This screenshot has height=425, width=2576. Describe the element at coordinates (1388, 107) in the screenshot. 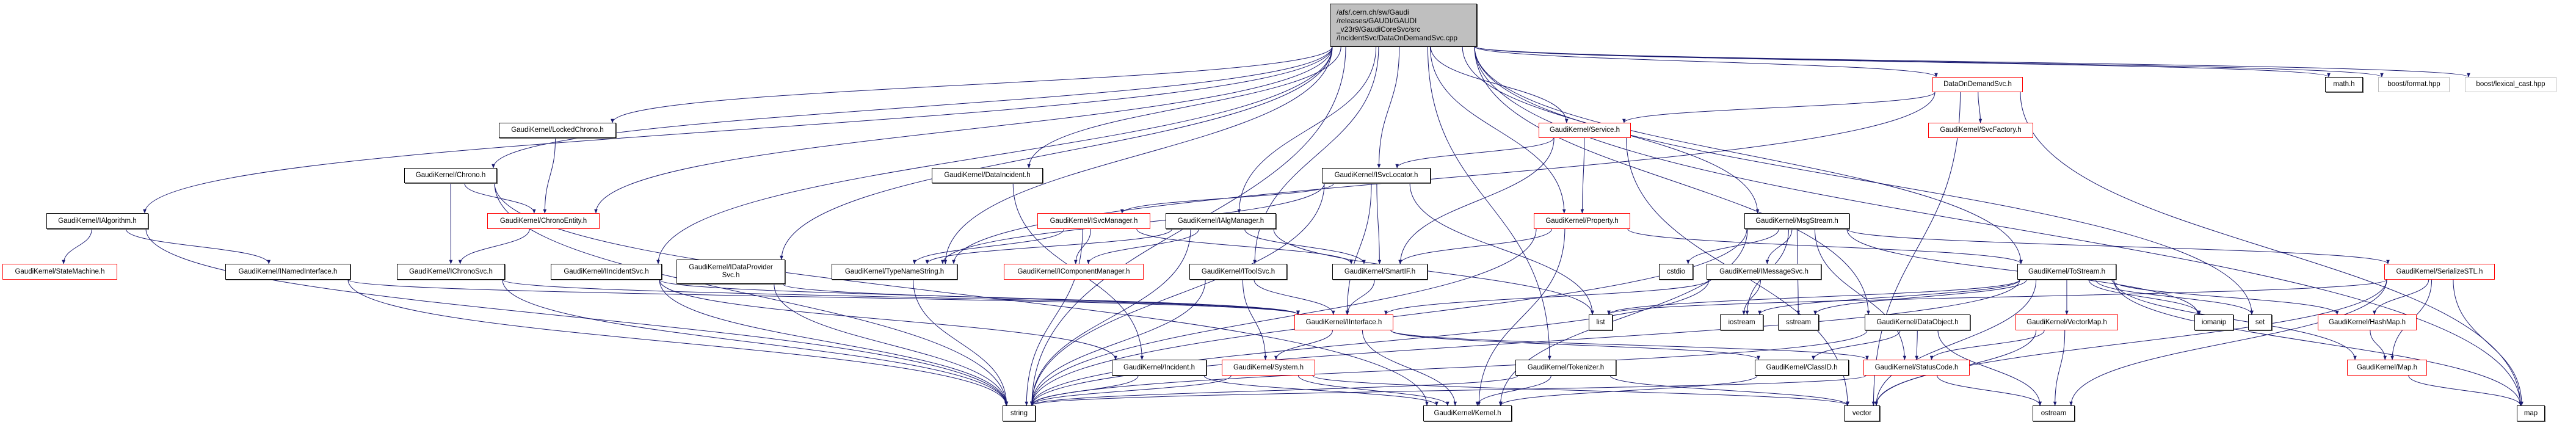

I see `edge-root-to-isvclocator` at that location.